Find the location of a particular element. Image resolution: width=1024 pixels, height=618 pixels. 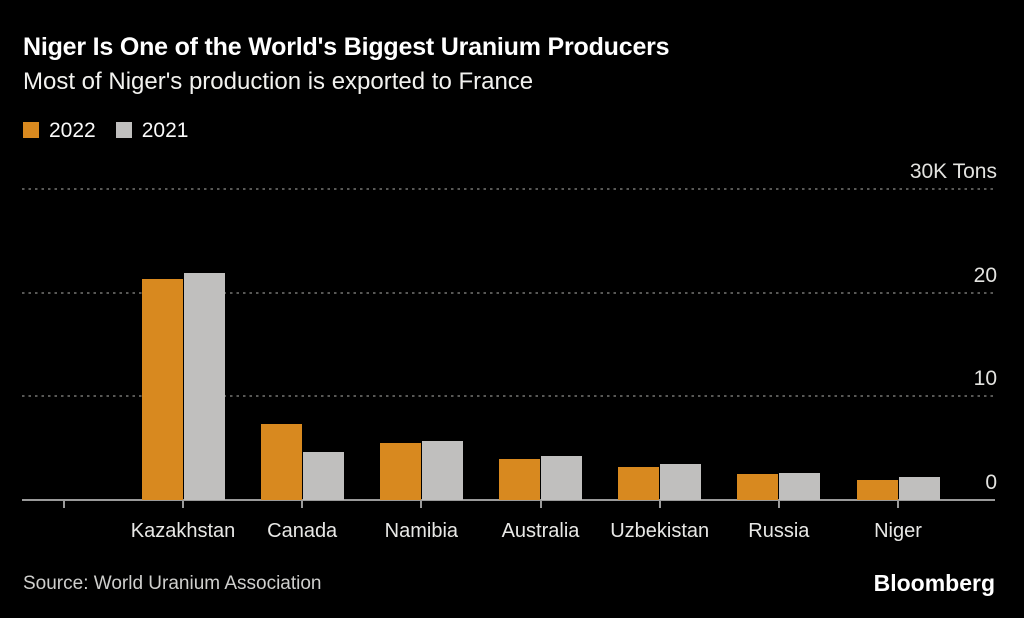

bar-2021-namibia is located at coordinates (442, 470).